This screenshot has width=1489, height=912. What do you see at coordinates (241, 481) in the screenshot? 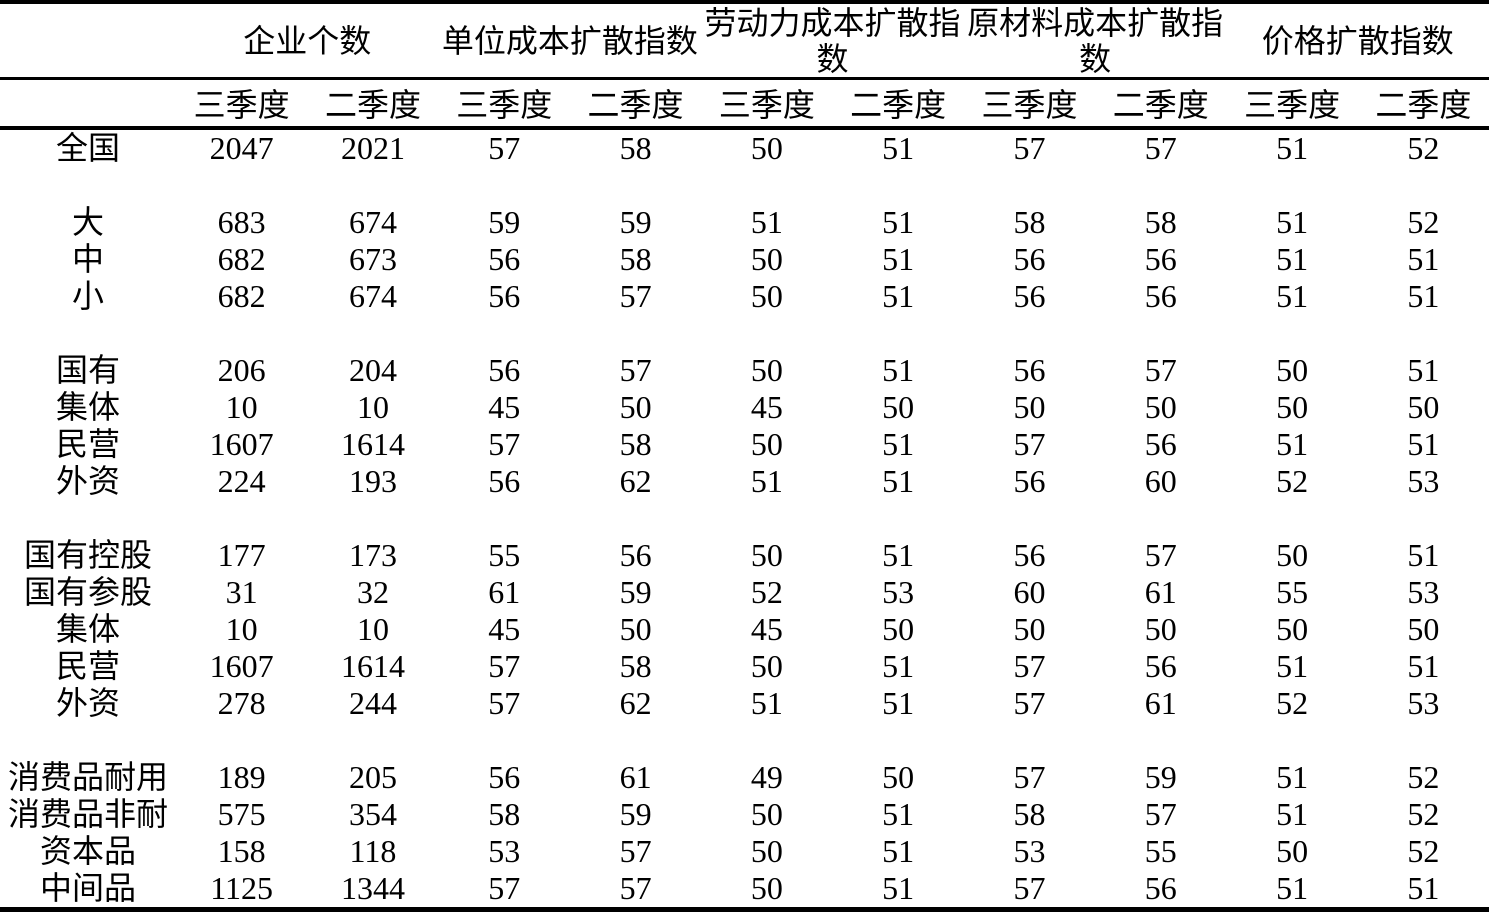
I see `data-cell: 224` at bounding box center [241, 481].